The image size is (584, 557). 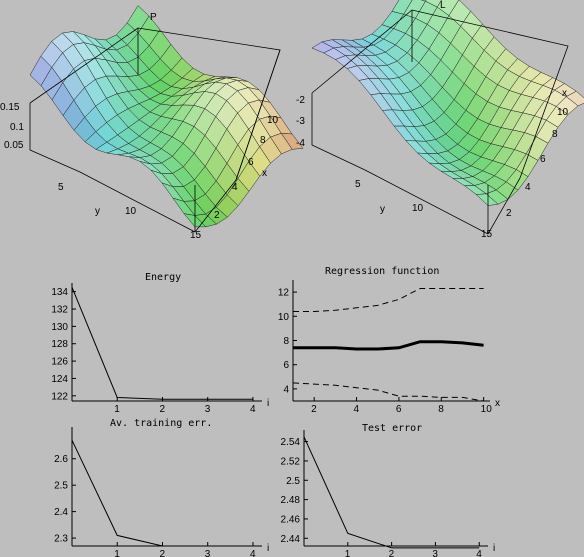 What do you see at coordinates (300, 121) in the screenshot?
I see `zticklabel-l: -3` at bounding box center [300, 121].